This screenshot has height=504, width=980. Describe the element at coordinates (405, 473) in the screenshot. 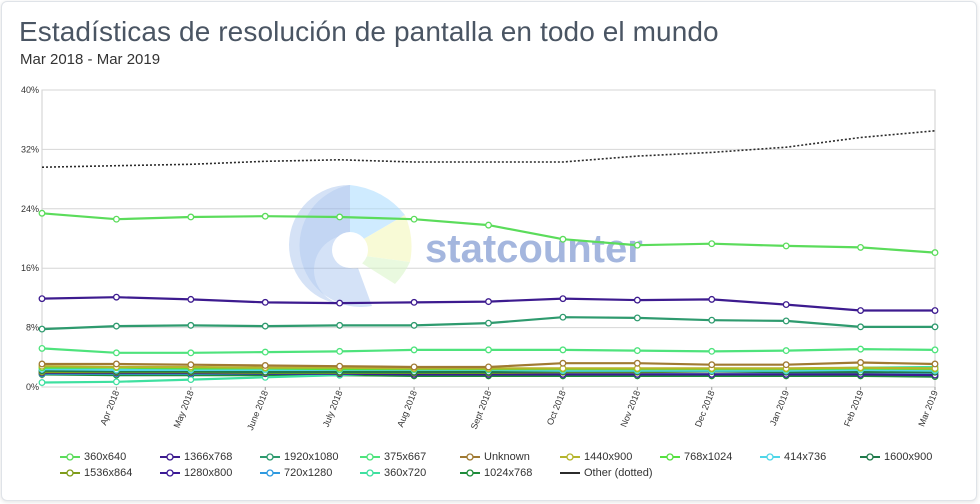

I see `legend-label: 360x720` at that location.